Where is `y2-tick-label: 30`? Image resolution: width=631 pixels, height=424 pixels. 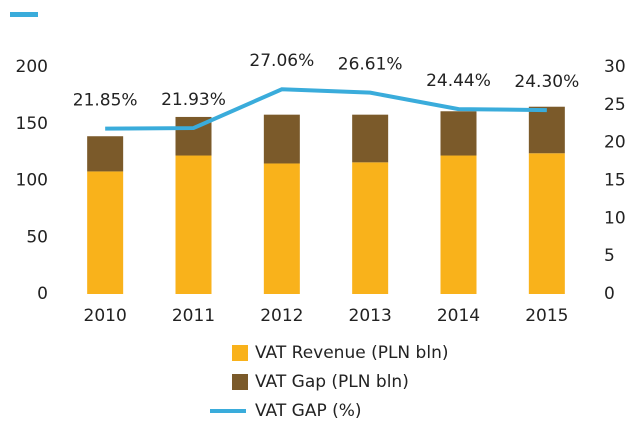
y2-tick-label: 30 is located at coordinates (615, 67).